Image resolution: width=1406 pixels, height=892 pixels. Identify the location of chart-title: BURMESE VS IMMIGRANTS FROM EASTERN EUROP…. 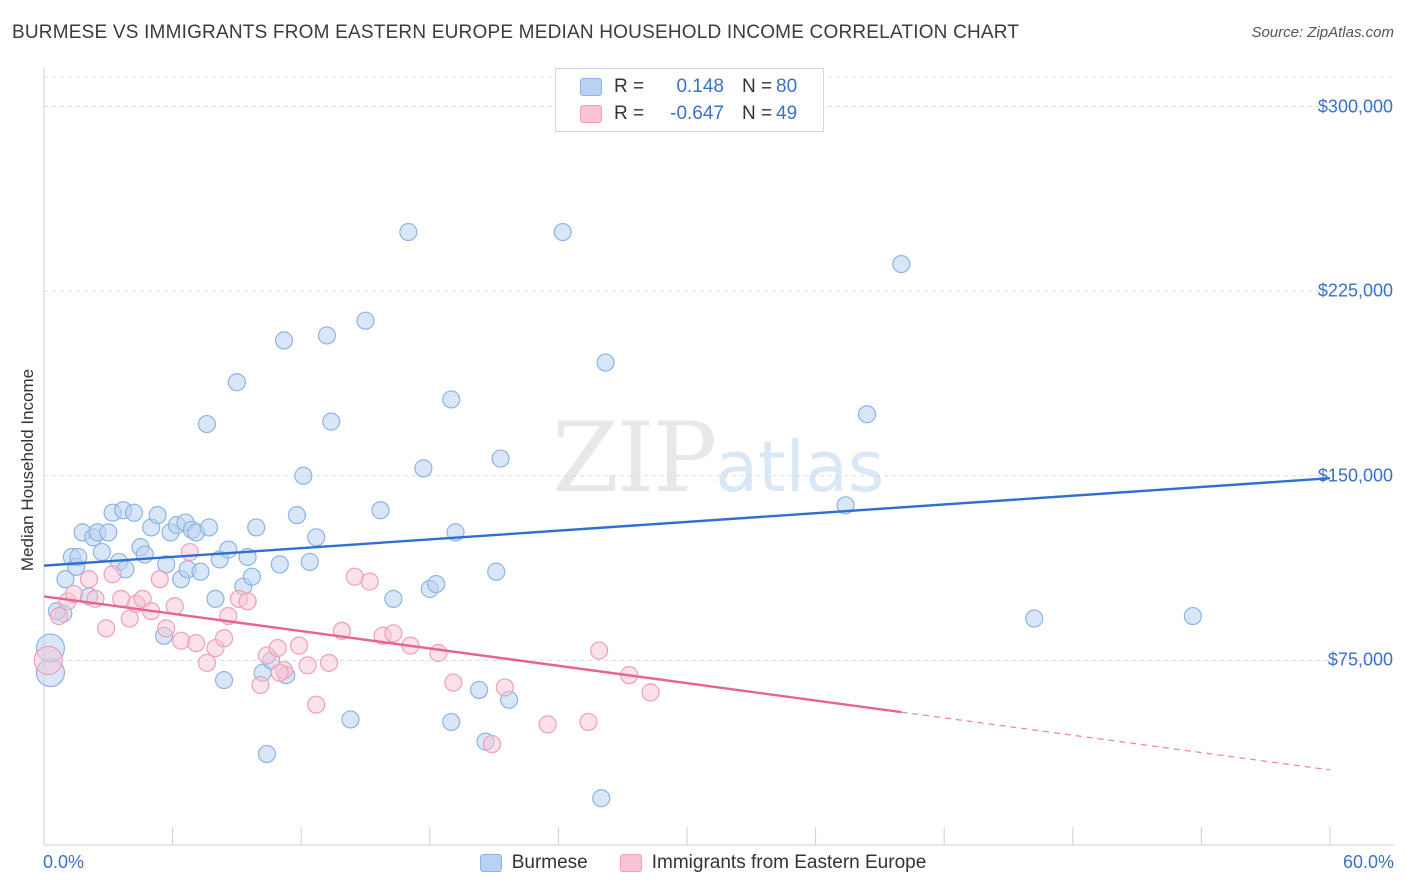
(516, 32).